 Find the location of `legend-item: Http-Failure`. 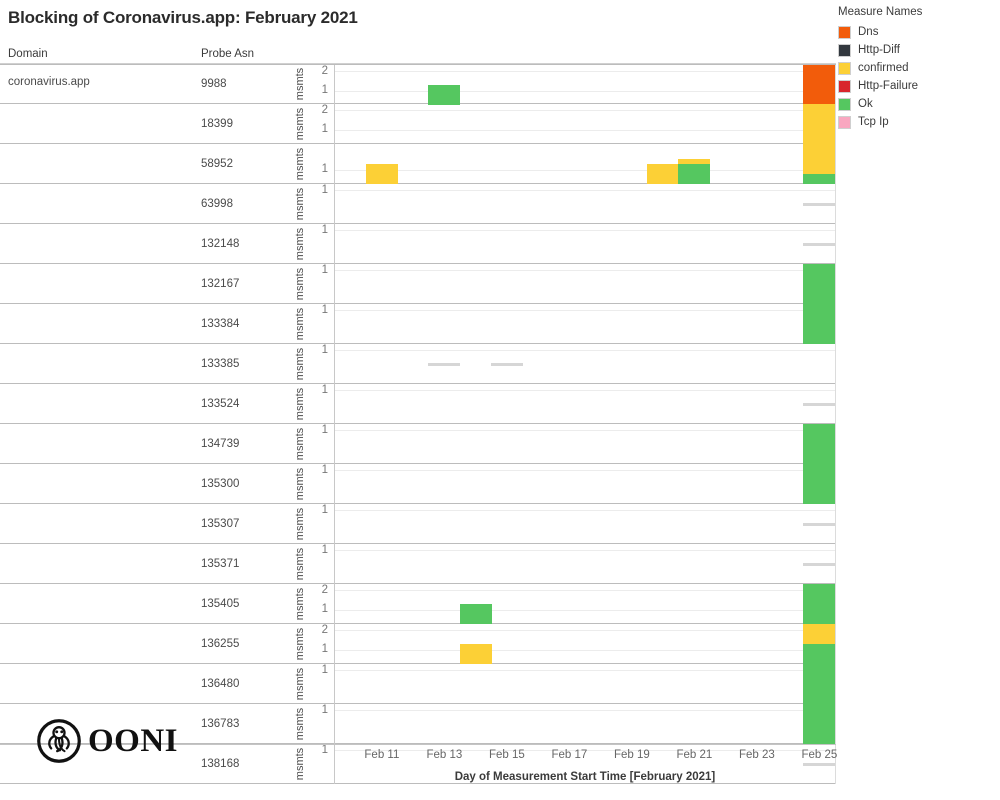

legend-item: Http-Failure is located at coordinates (917, 86).